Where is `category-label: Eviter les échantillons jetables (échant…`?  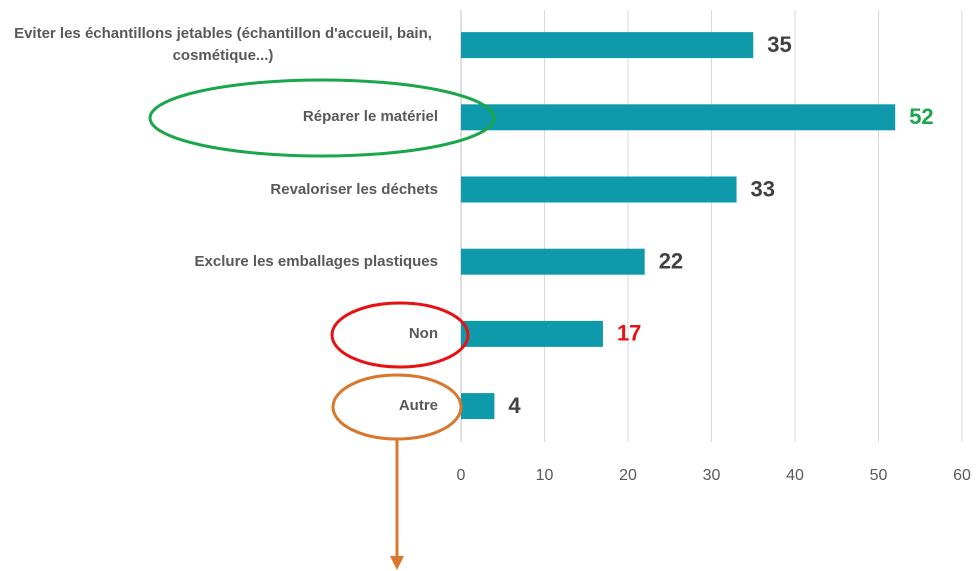
category-label: Eviter les échantillons jetables (échant… is located at coordinates (223, 45).